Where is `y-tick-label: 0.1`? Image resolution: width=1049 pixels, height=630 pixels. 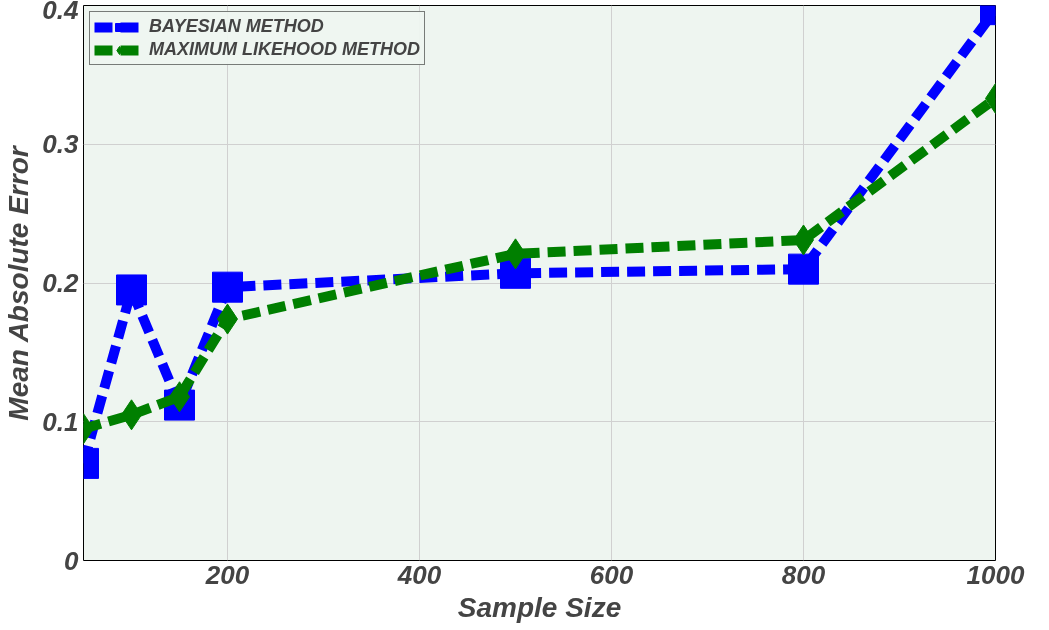
y-tick-label: 0.1 is located at coordinates (60, 421).